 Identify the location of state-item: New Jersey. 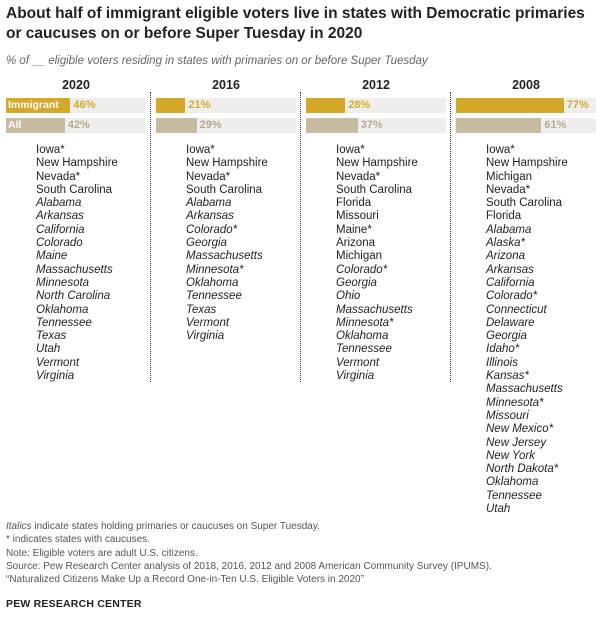
(516, 442).